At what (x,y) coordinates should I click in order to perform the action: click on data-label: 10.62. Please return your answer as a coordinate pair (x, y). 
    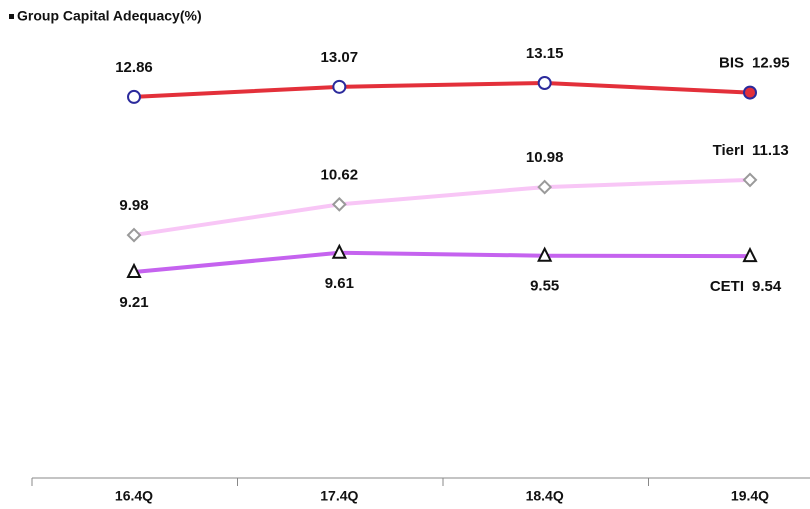
    Looking at the image, I should click on (340, 174).